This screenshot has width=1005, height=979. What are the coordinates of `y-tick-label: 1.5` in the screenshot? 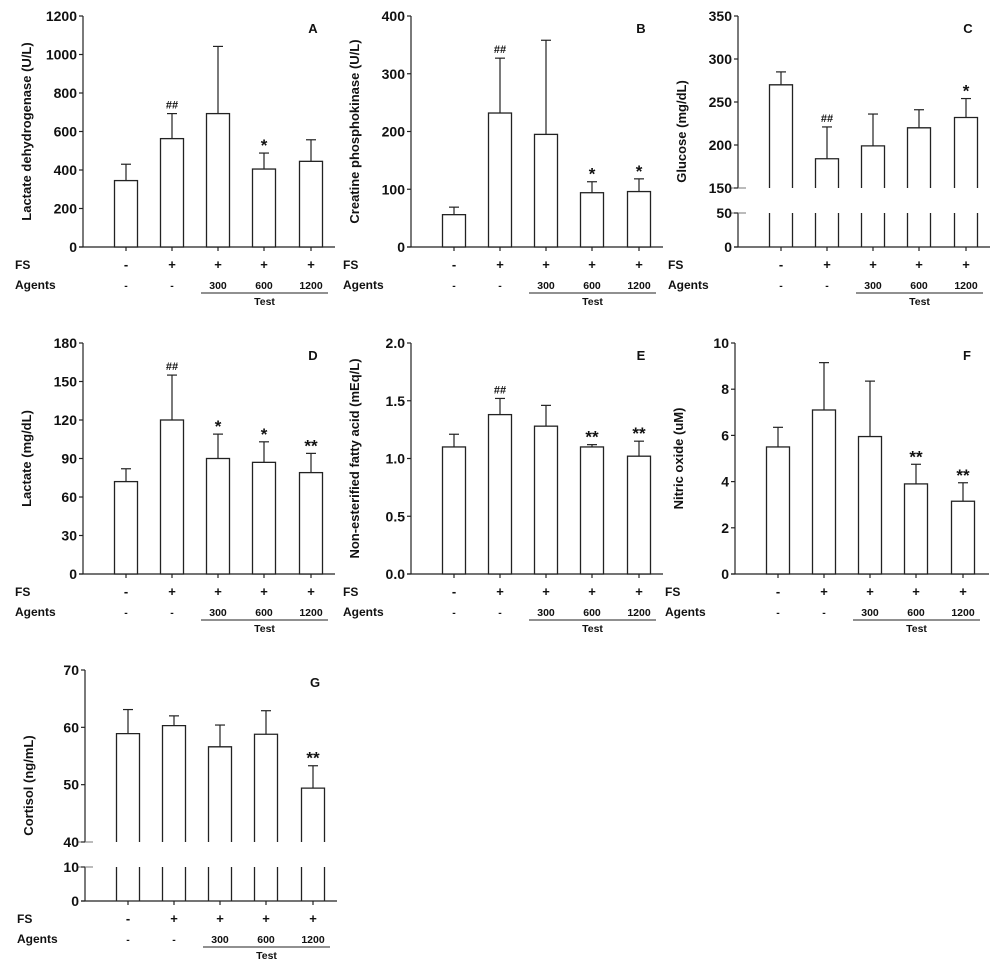 It's located at (396, 401).